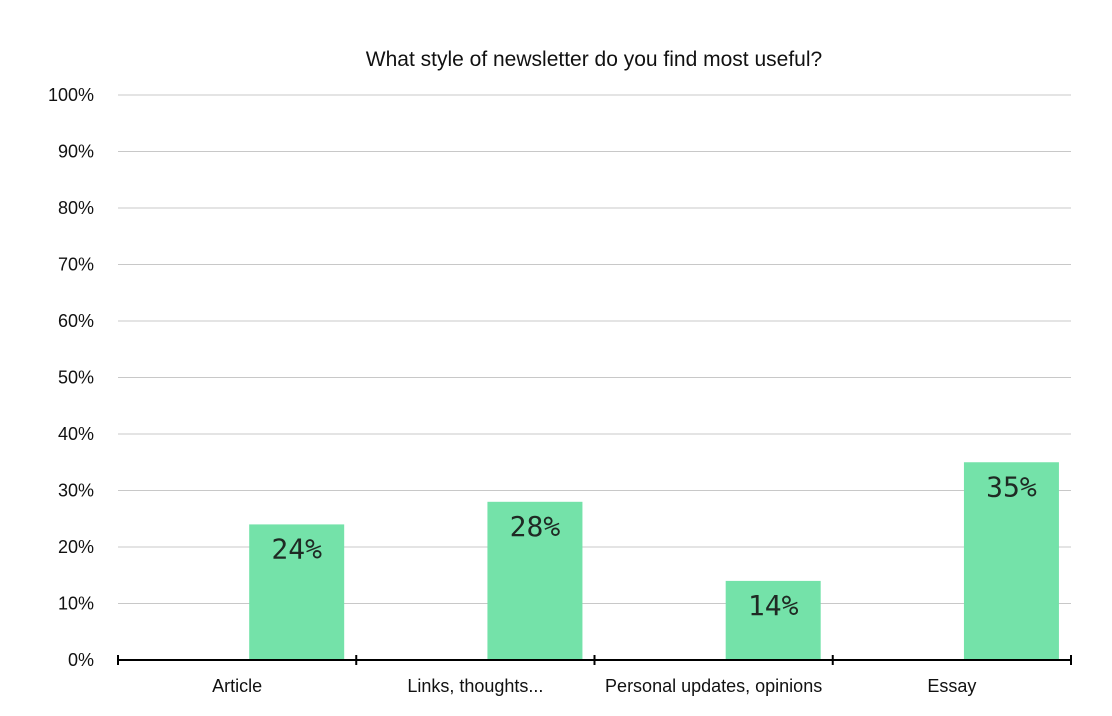 This screenshot has height=716, width=1112. I want to click on y-tick-label: 40%, so click(76, 434).